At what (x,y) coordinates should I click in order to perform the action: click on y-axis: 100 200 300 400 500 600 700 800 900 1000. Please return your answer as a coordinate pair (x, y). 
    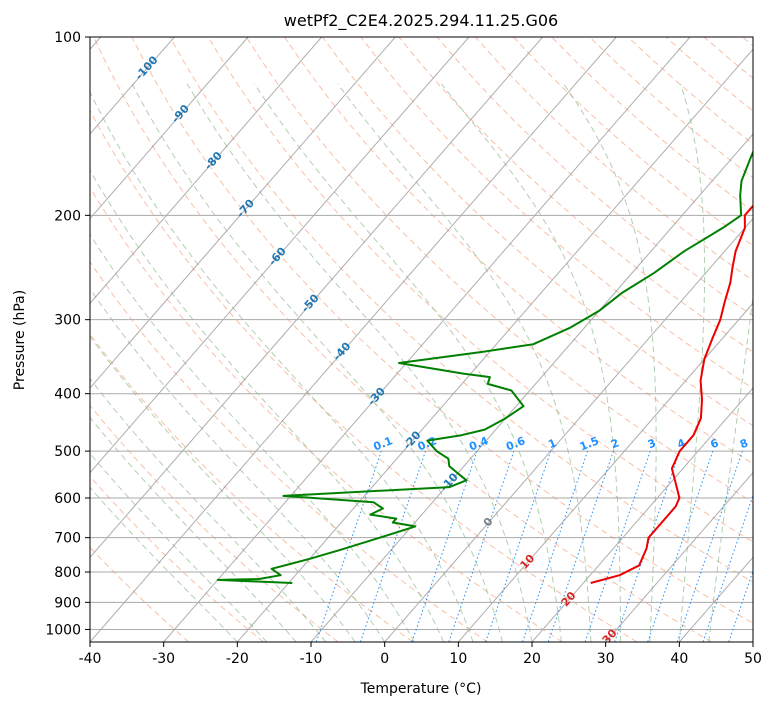
    Looking at the image, I should click on (67, 334).